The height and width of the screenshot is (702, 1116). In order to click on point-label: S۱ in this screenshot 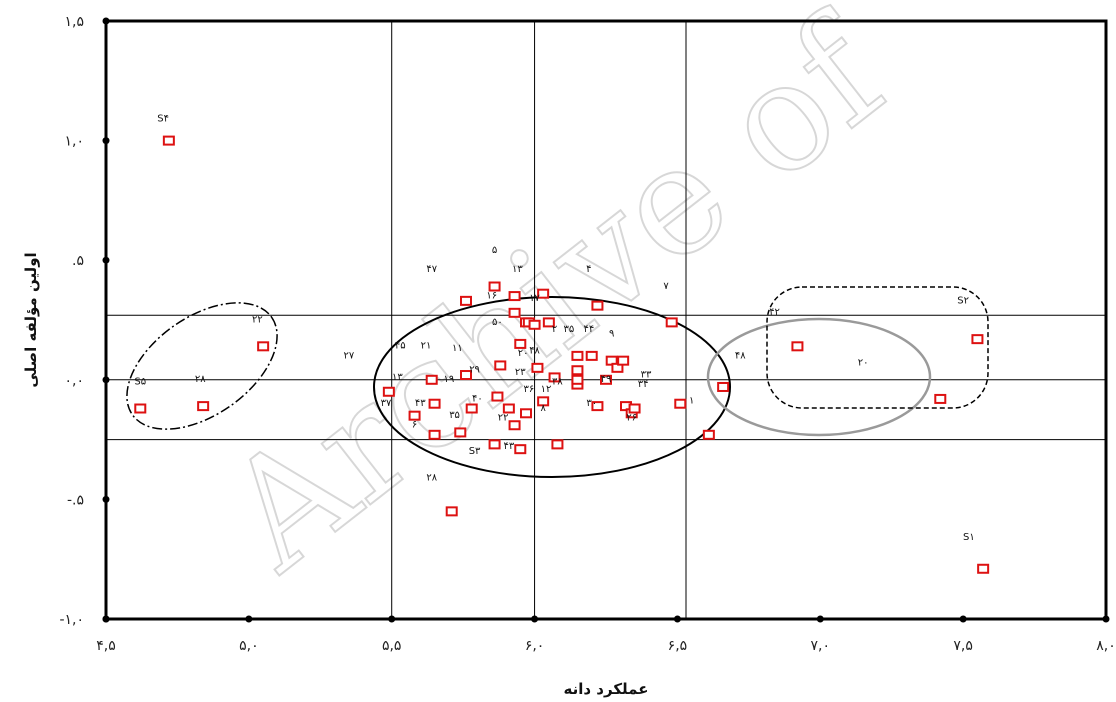, I will do `click(969, 537)`.